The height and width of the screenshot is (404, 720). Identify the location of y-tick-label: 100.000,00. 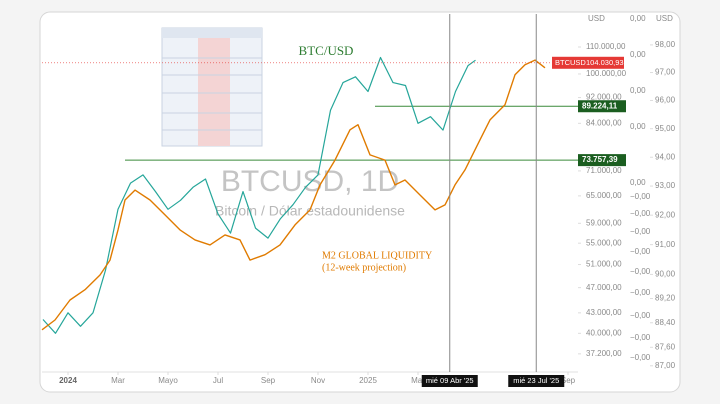
(606, 73).